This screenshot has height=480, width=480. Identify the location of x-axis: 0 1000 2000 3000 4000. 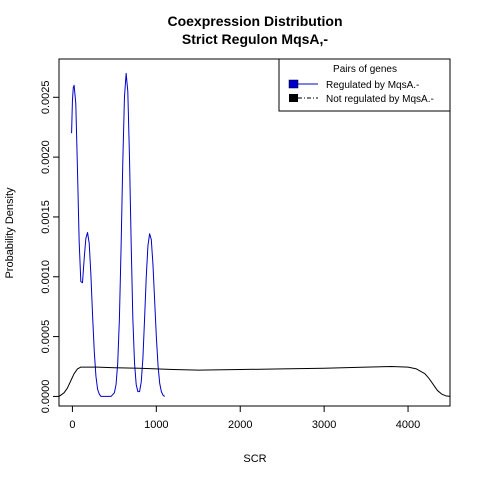
(244, 418).